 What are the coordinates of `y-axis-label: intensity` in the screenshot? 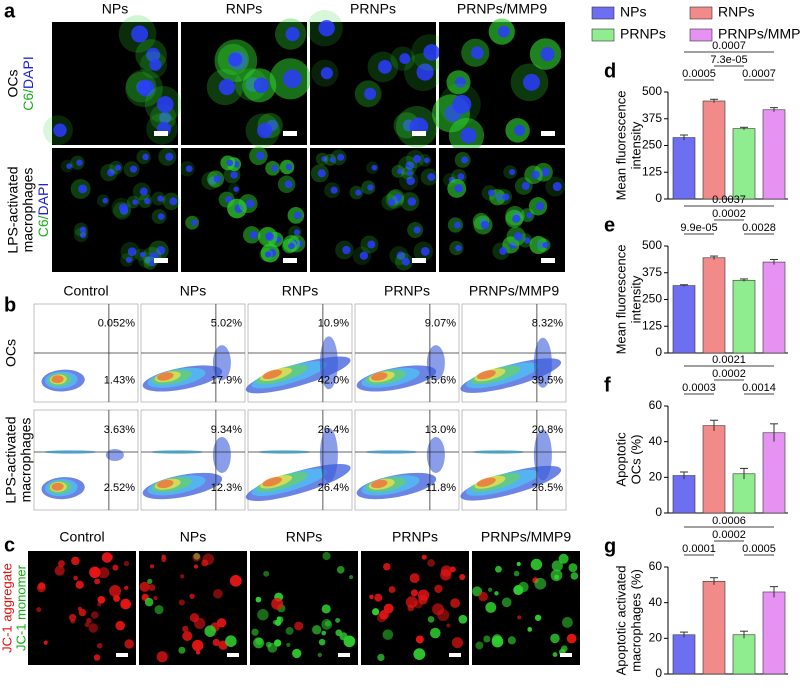 It's located at (635, 299).